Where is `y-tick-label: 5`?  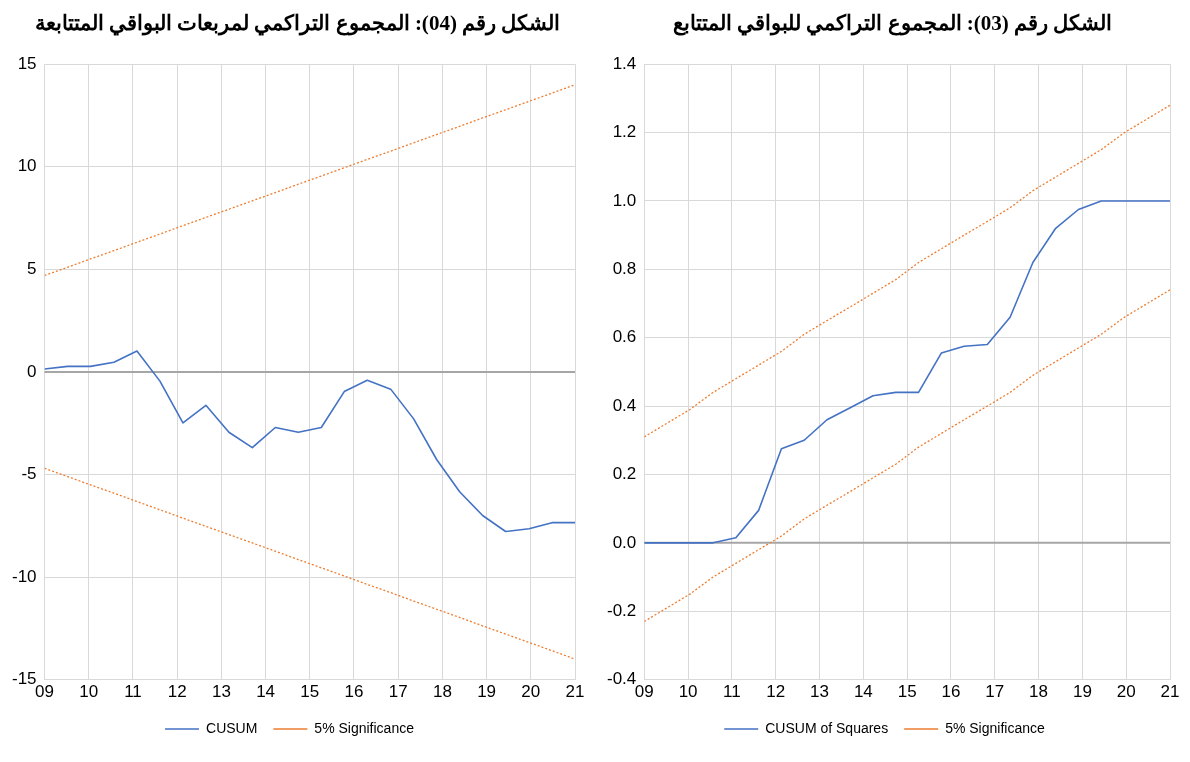 y-tick-label: 5 is located at coordinates (32, 269).